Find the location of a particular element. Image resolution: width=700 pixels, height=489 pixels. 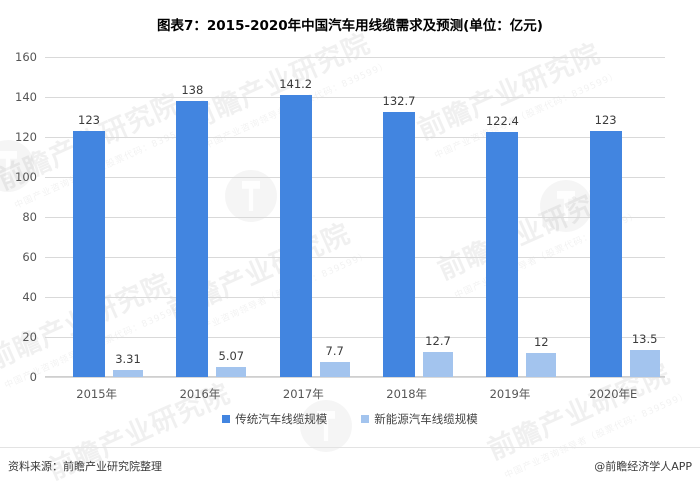

bar-group: 122.4 12 is located at coordinates (509, 217).